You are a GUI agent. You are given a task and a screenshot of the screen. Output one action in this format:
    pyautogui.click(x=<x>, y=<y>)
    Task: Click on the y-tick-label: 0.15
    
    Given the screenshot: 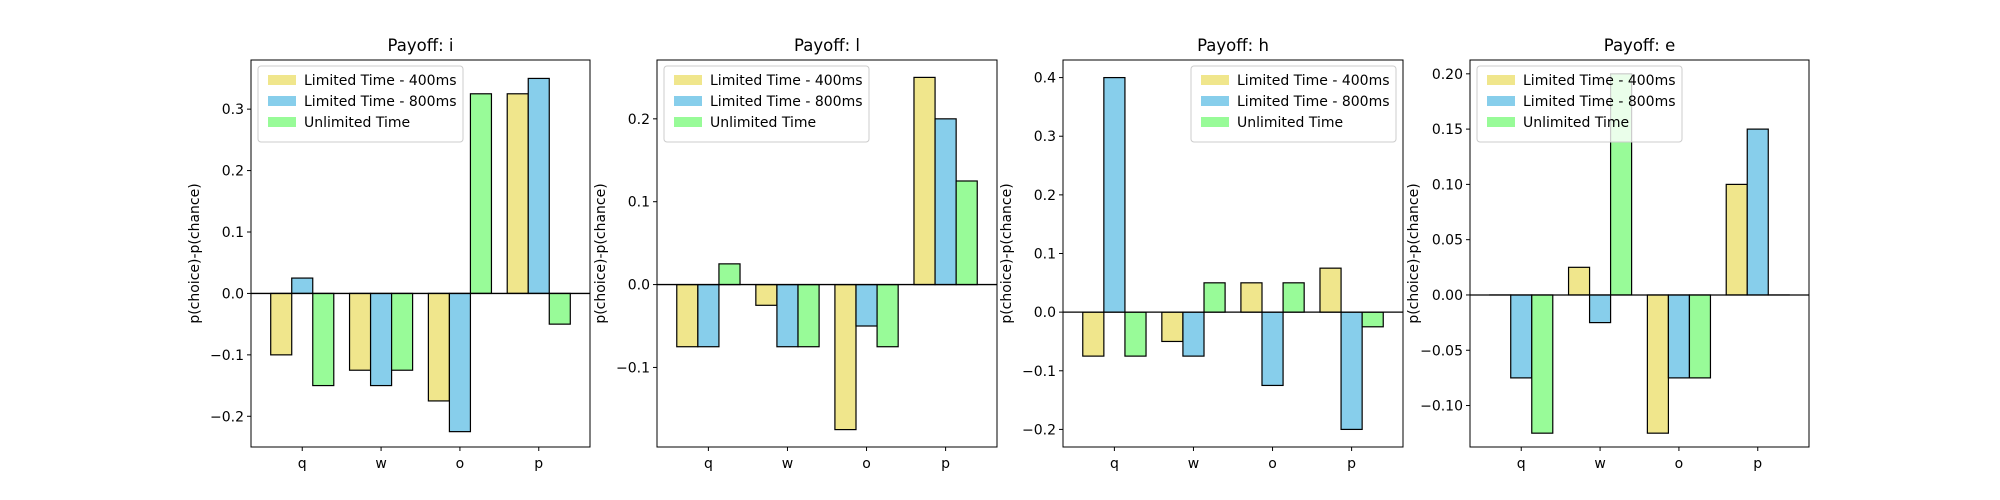 What is the action you would take?
    pyautogui.click(x=1447, y=130)
    